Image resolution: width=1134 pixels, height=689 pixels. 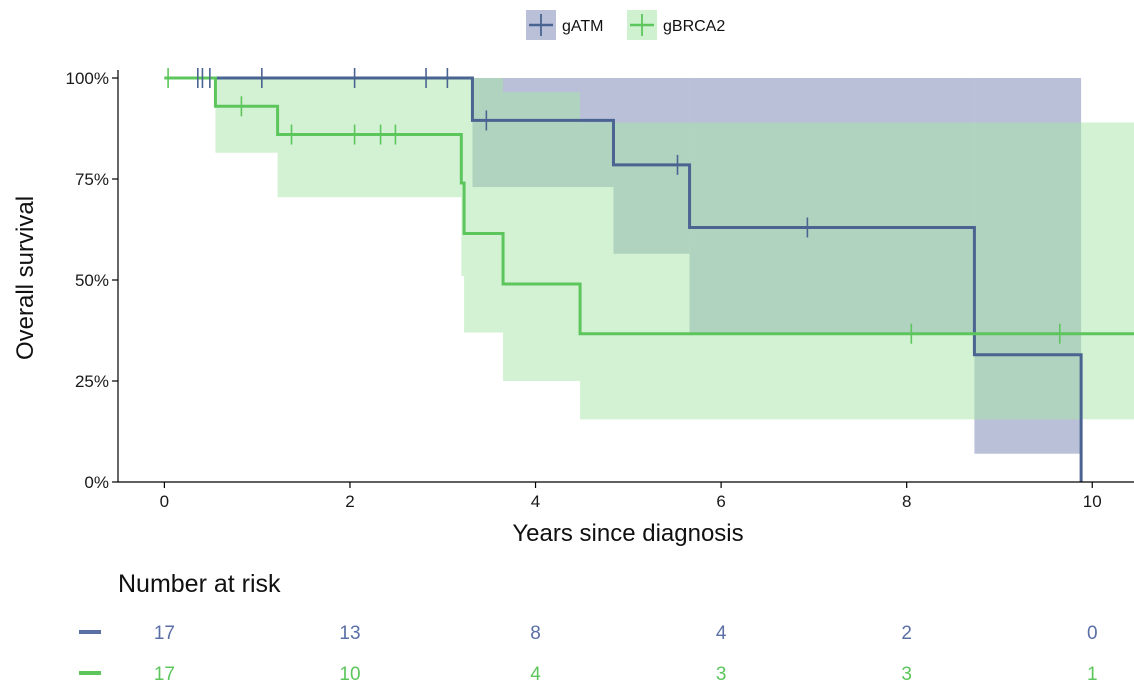 I want to click on x-tick-label: 8, so click(x=906, y=501).